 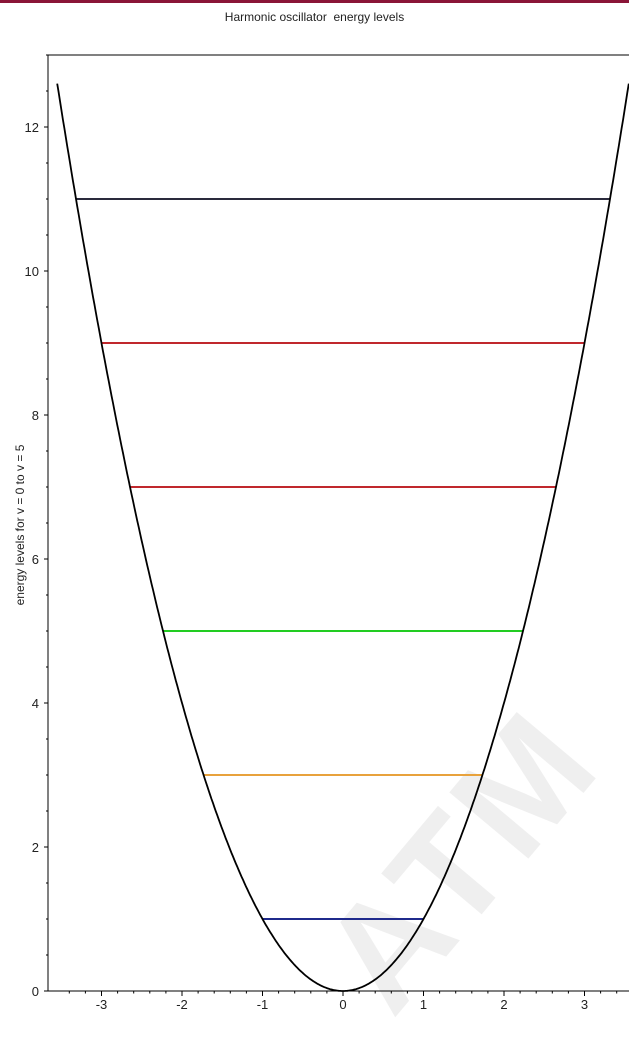 What do you see at coordinates (35, 415) in the screenshot?
I see `y-tick-label: 8` at bounding box center [35, 415].